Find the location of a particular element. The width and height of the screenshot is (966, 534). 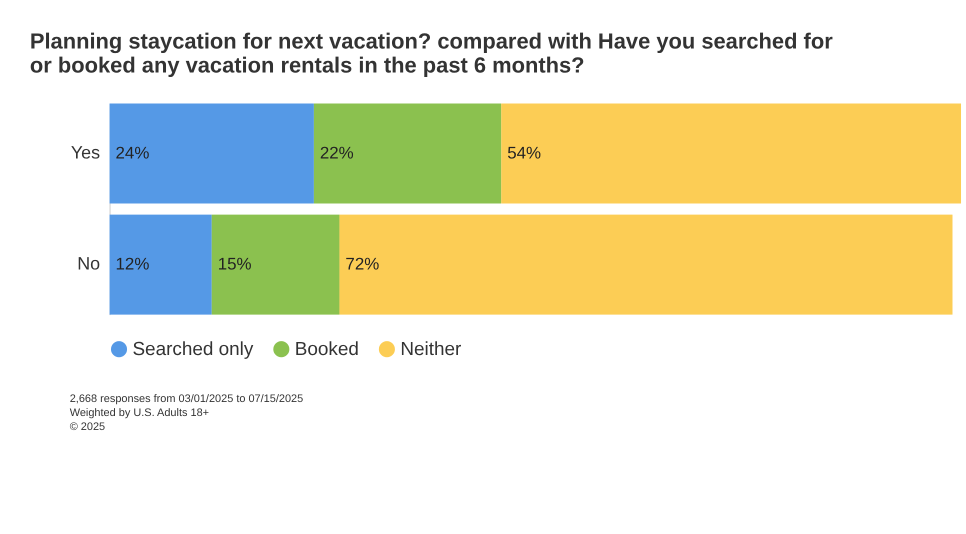

legend-label: Searched only is located at coordinates (193, 349).